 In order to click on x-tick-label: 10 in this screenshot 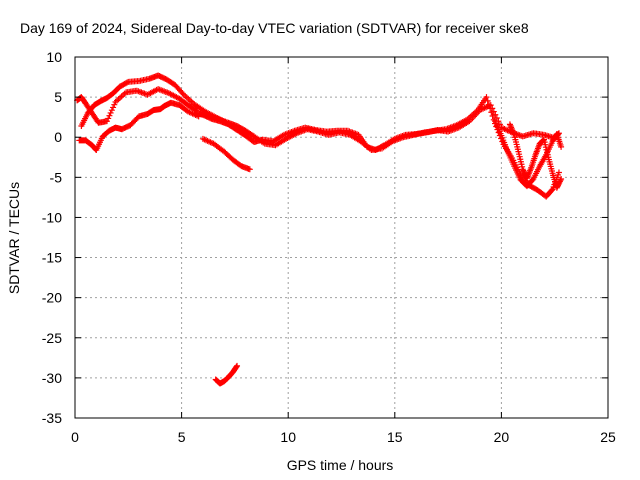, I will do `click(288, 437)`.